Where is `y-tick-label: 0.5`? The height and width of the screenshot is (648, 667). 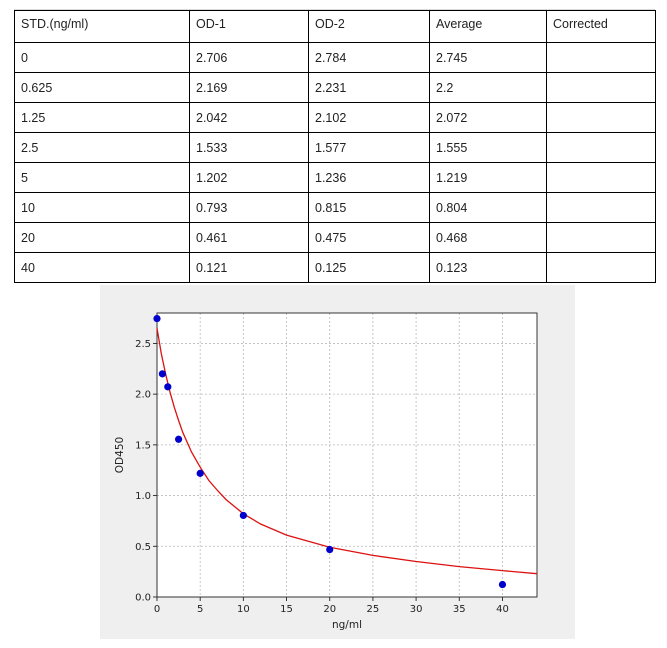 y-tick-label: 0.5 is located at coordinates (143, 547).